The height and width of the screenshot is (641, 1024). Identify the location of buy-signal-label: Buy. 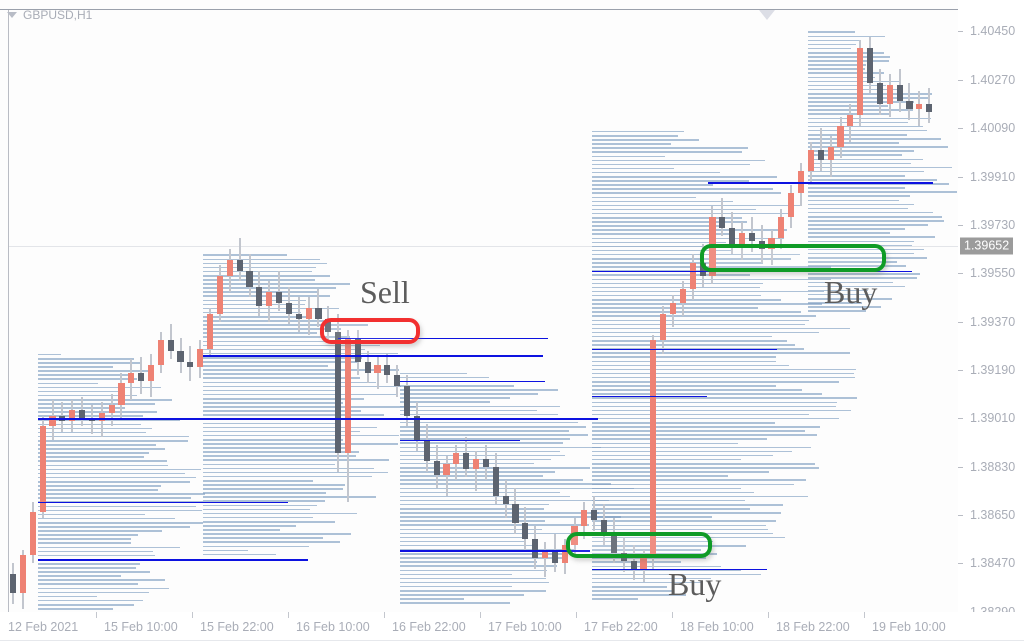
(695, 584).